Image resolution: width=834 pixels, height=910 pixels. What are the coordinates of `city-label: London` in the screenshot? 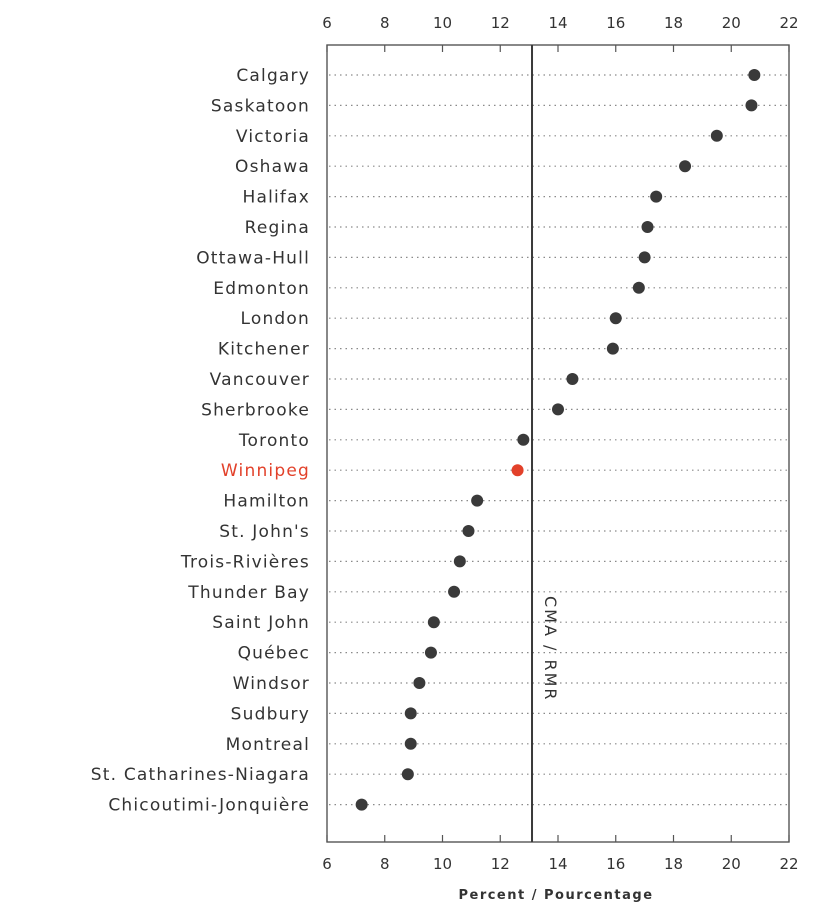 It's located at (275, 319).